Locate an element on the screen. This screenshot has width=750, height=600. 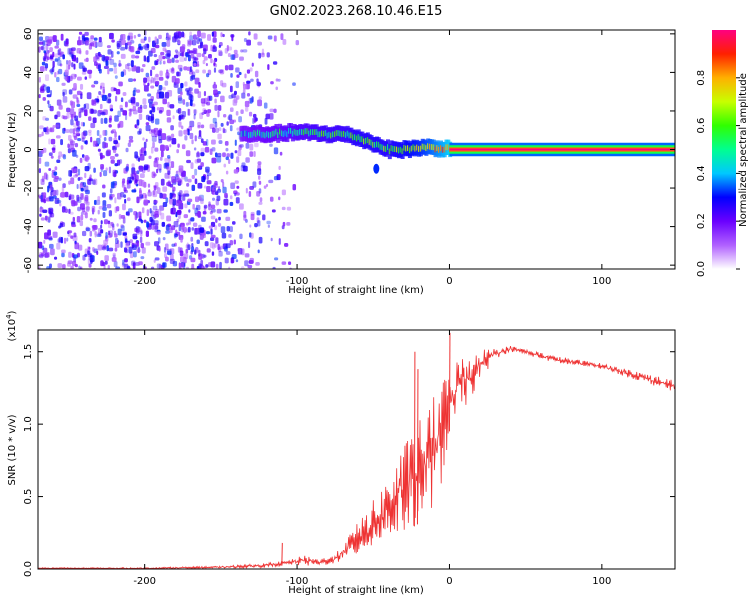
x-tick-label: -100 is located at coordinates (297, 581).